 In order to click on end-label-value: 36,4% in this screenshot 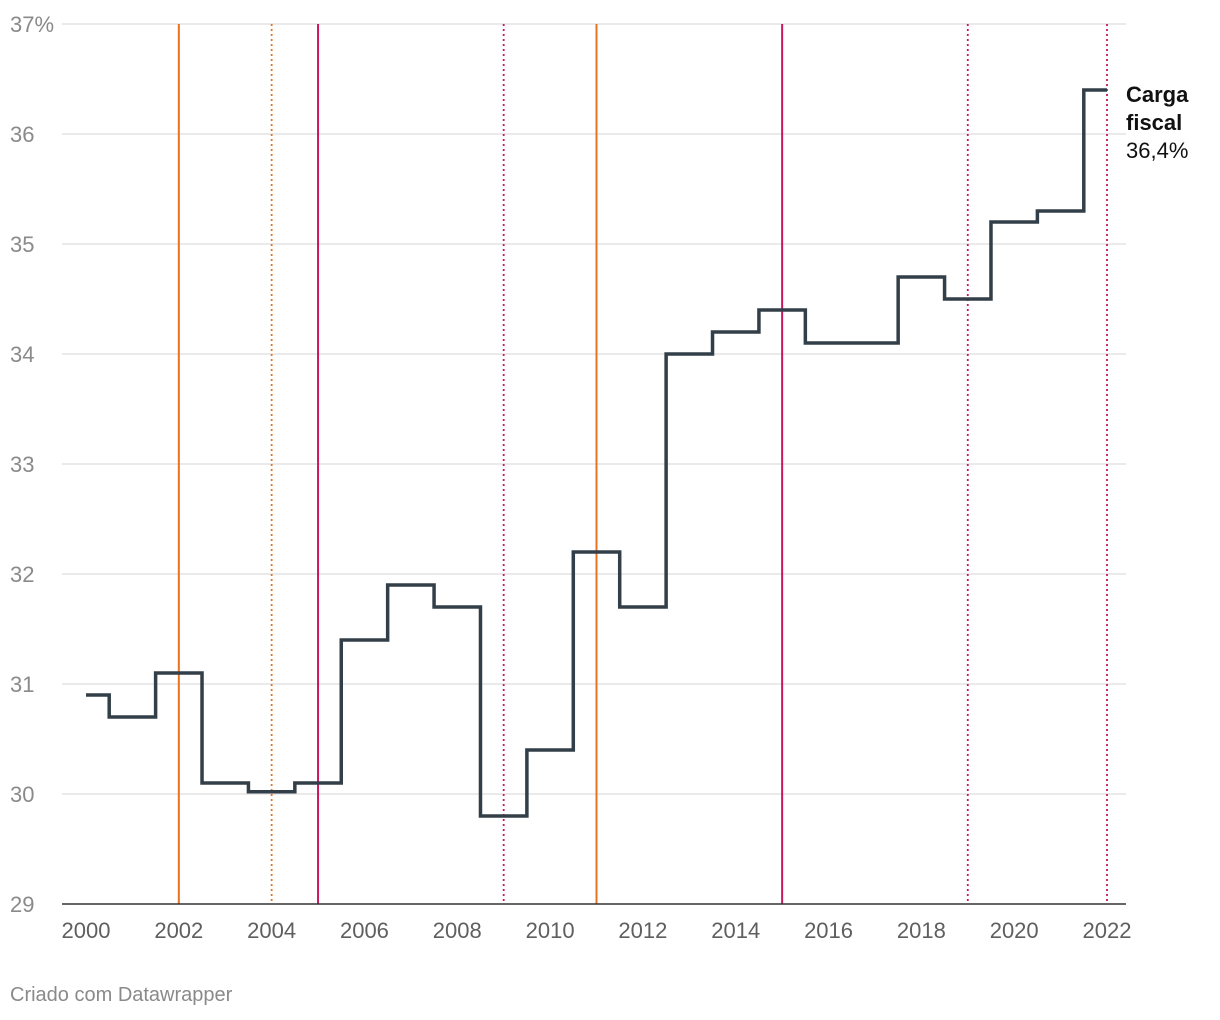, I will do `click(1157, 150)`.